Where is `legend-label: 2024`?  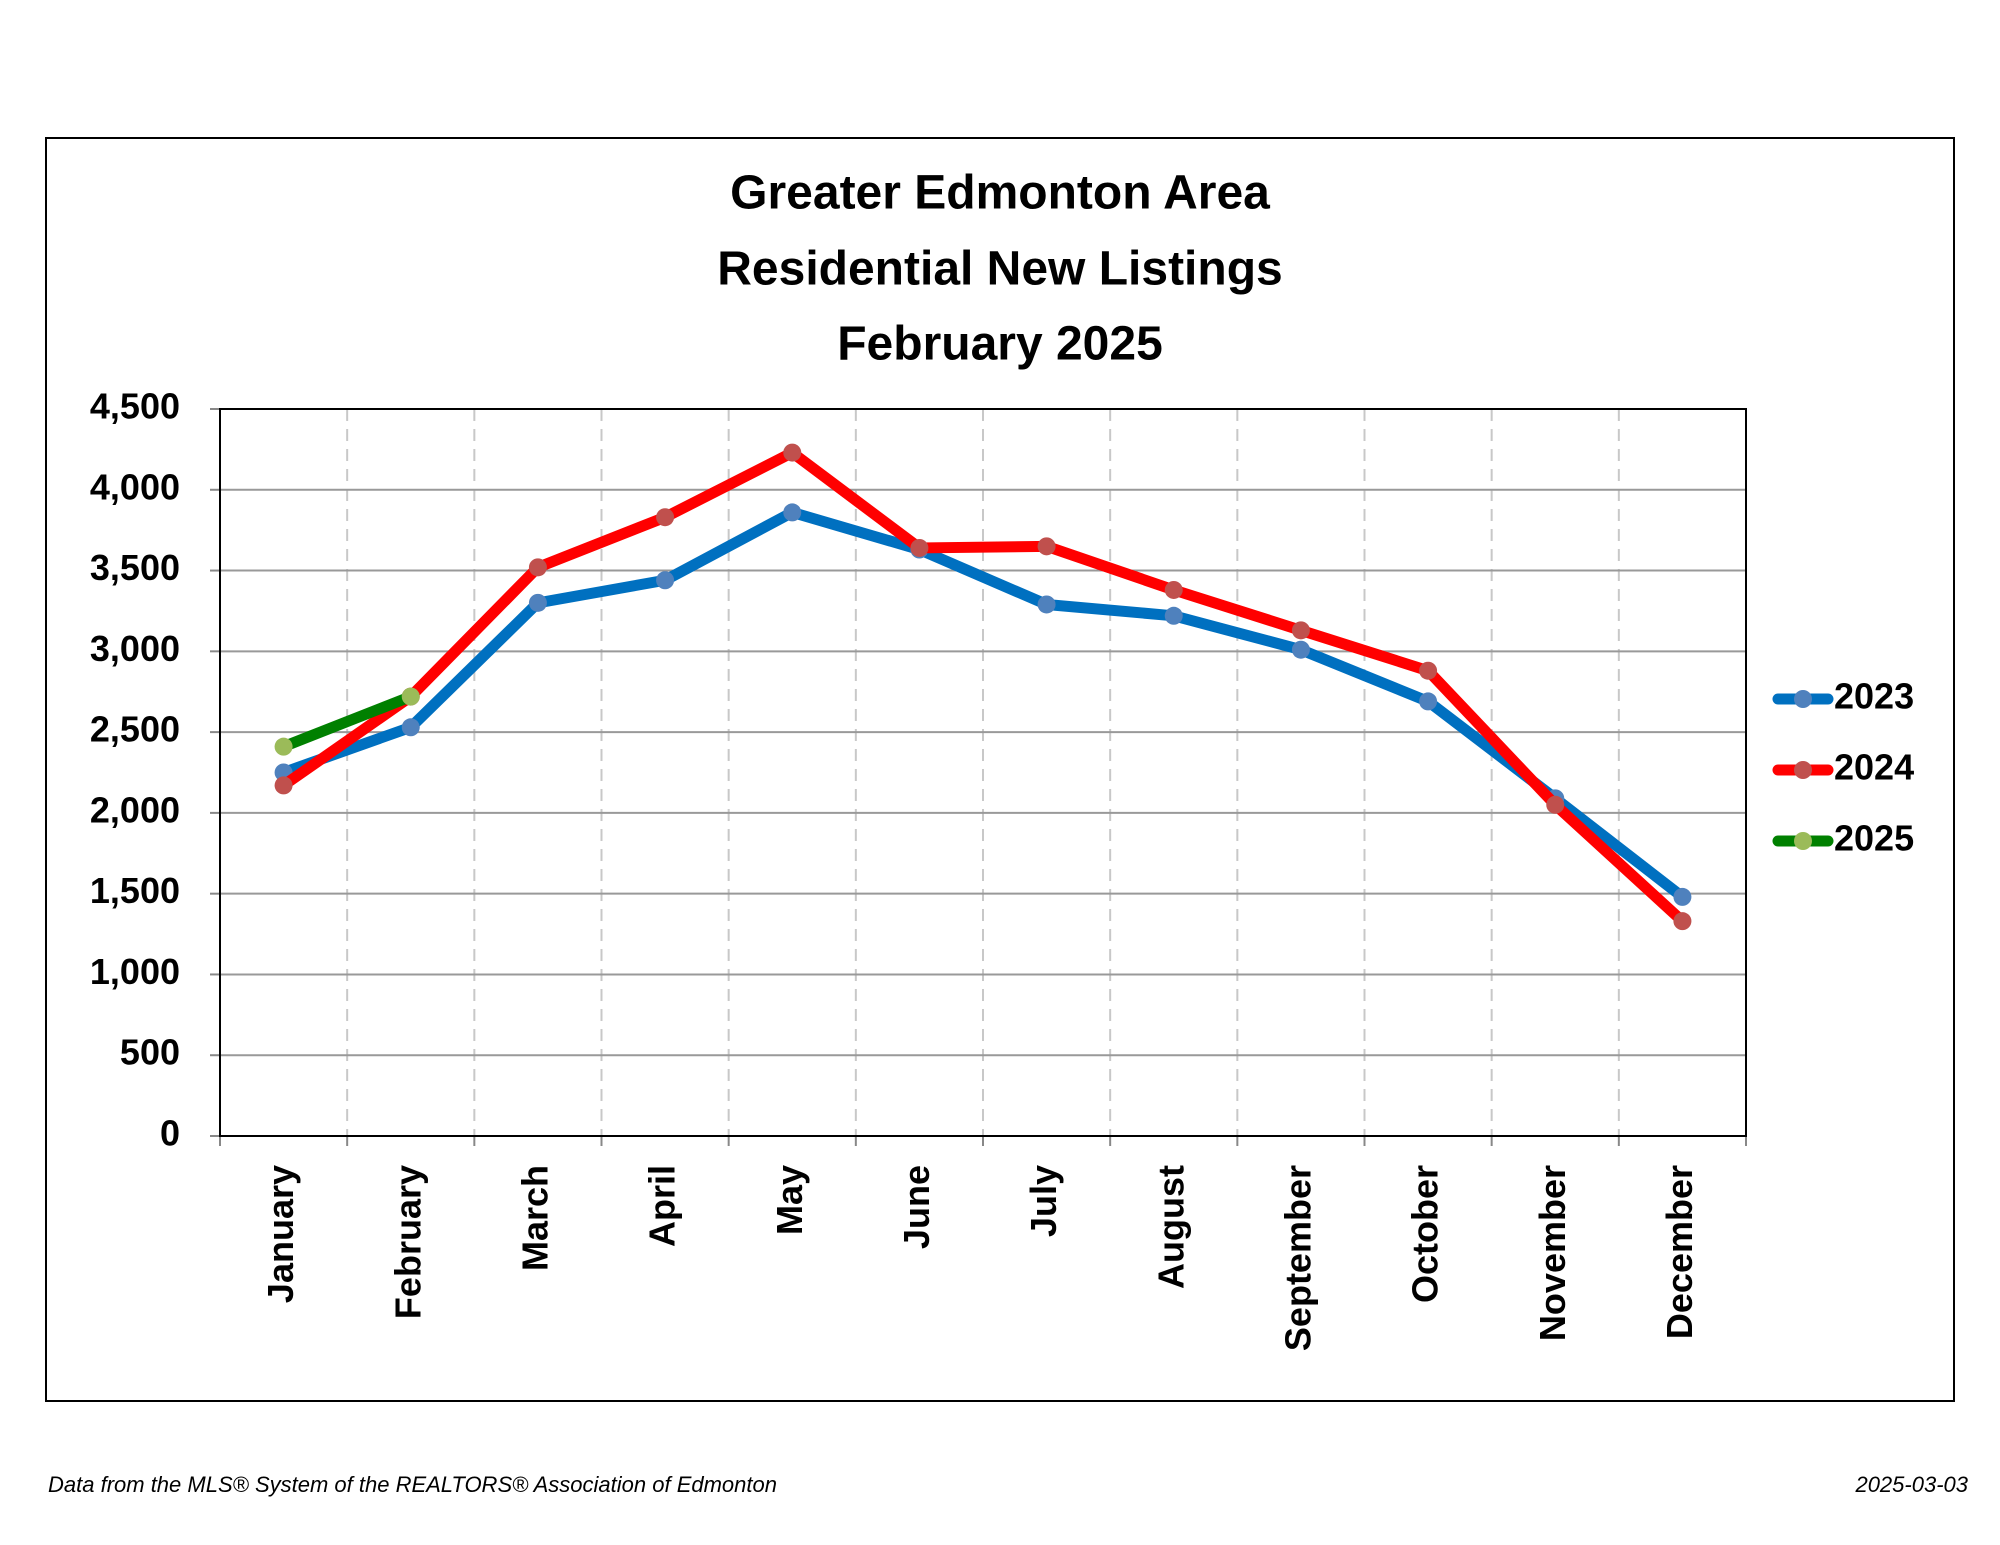
legend-label: 2024 is located at coordinates (1874, 767).